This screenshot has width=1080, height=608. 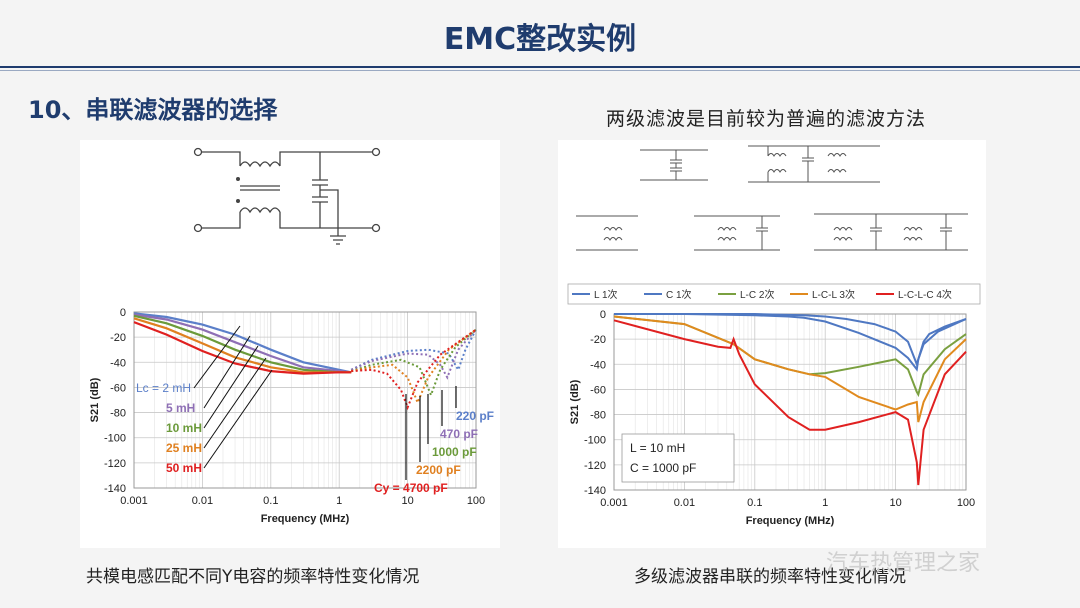 I want to click on capacitor-label-2: 1000 pF, so click(x=454, y=452).